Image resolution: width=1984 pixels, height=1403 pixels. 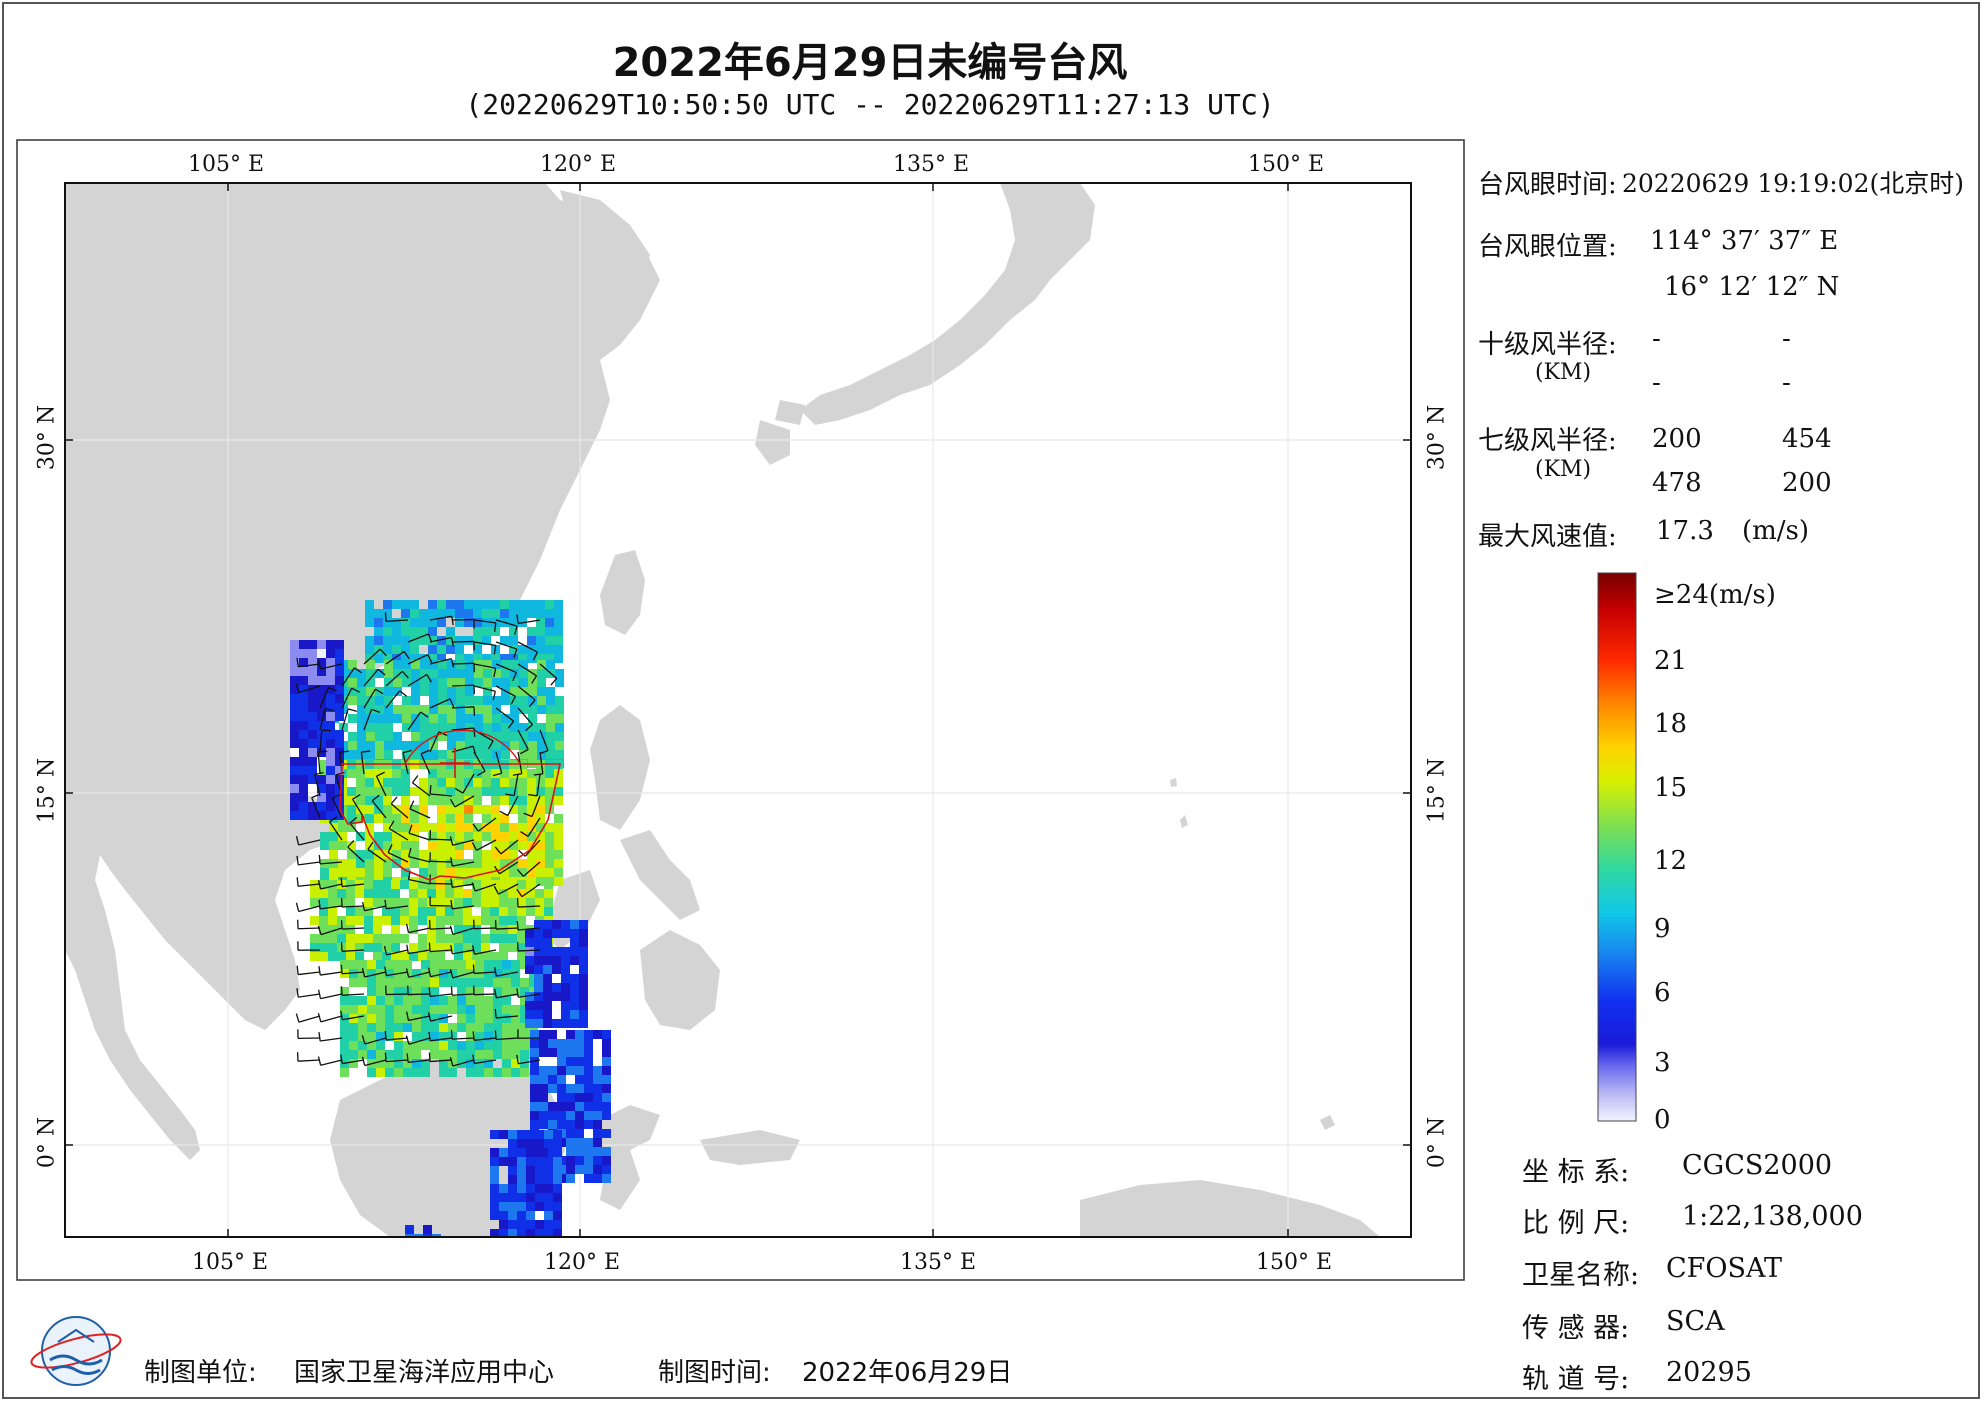 What do you see at coordinates (1656, 383) in the screenshot?
I see `r10-value: -` at bounding box center [1656, 383].